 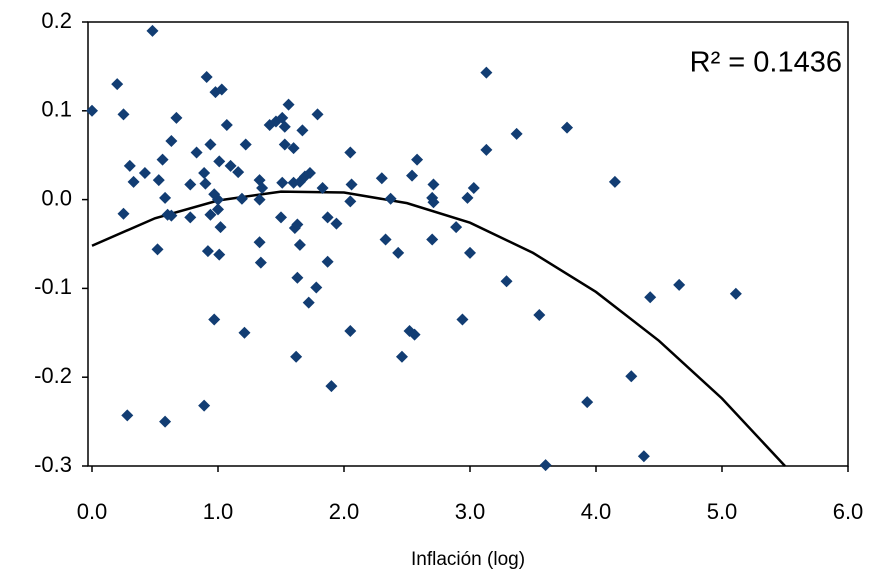 I want to click on x-tick-label: 2.0, so click(x=344, y=511).